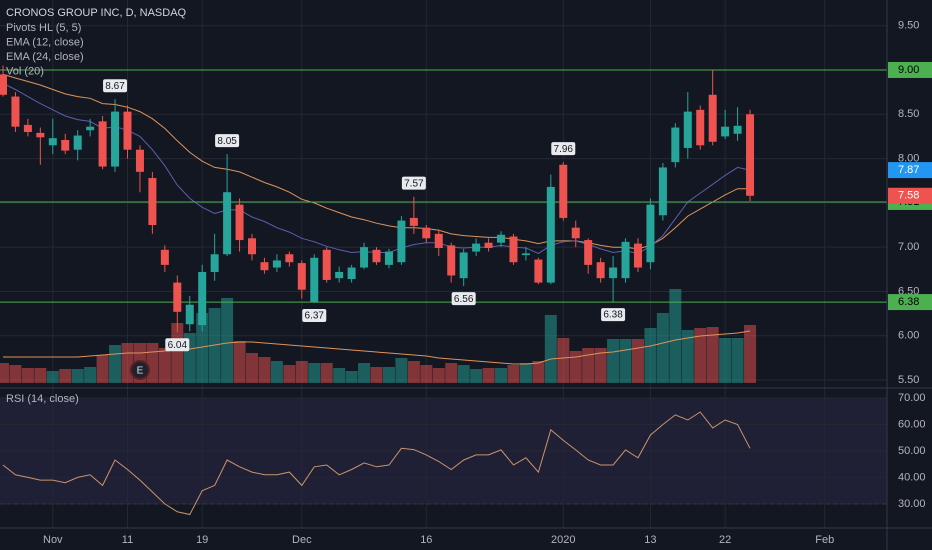  I want to click on rsi-label: RSI (14, close), so click(42, 399).